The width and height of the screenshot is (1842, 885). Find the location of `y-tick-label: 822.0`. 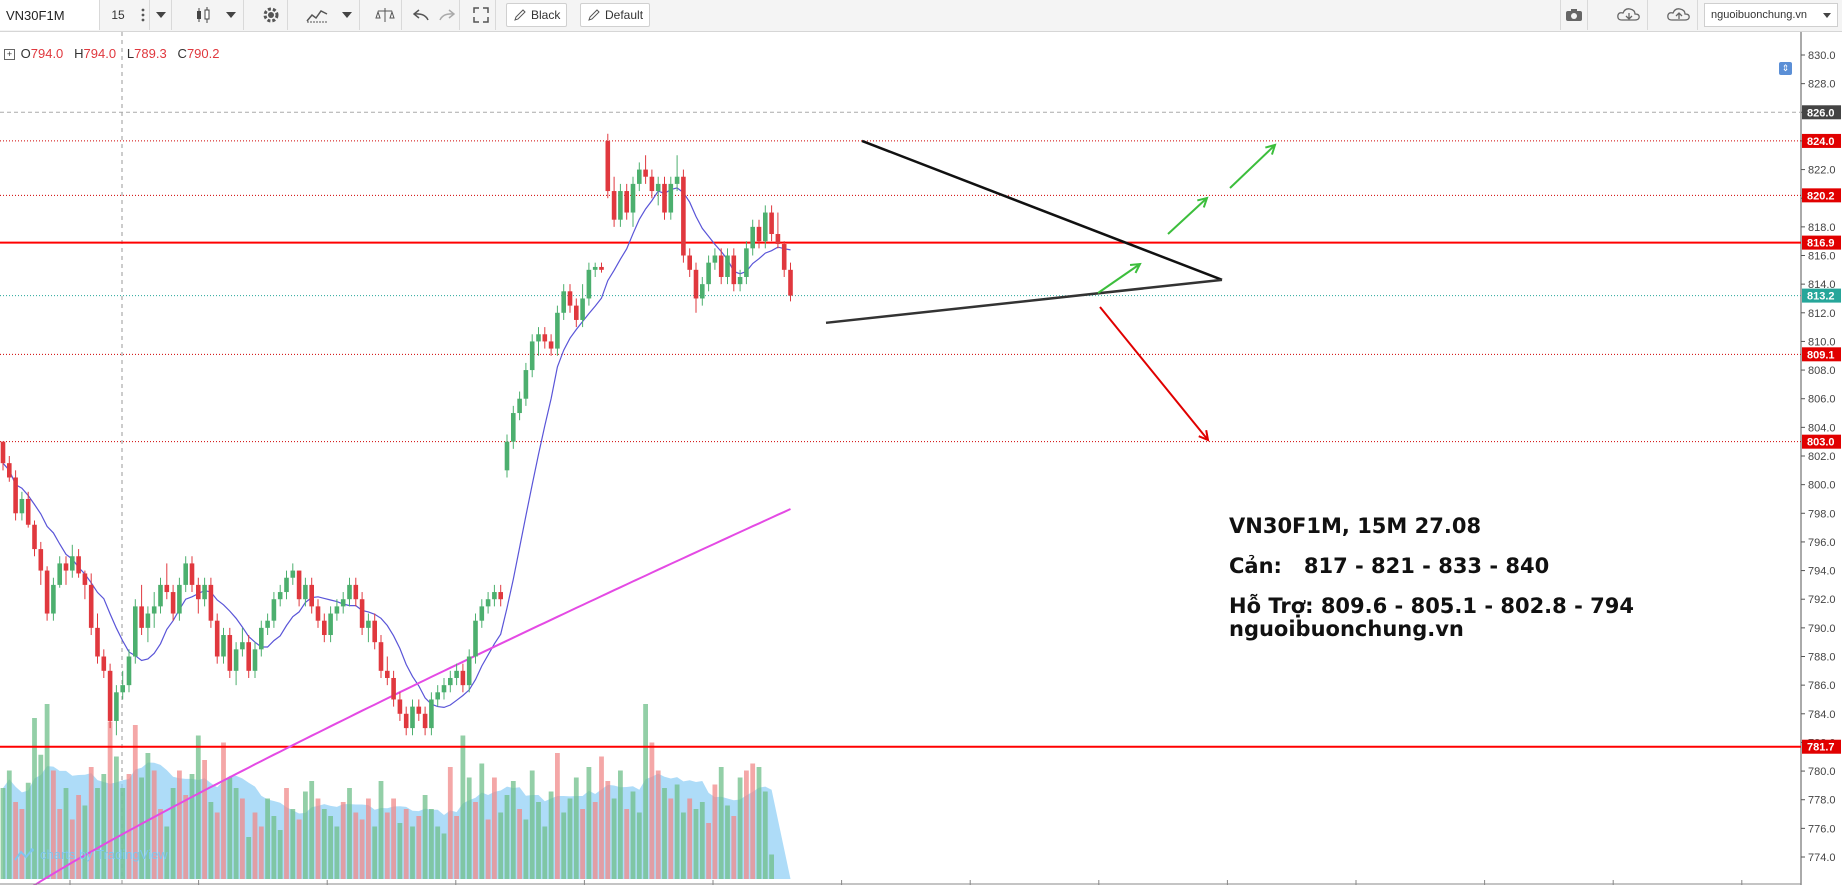

y-tick-label: 822.0 is located at coordinates (1822, 171).